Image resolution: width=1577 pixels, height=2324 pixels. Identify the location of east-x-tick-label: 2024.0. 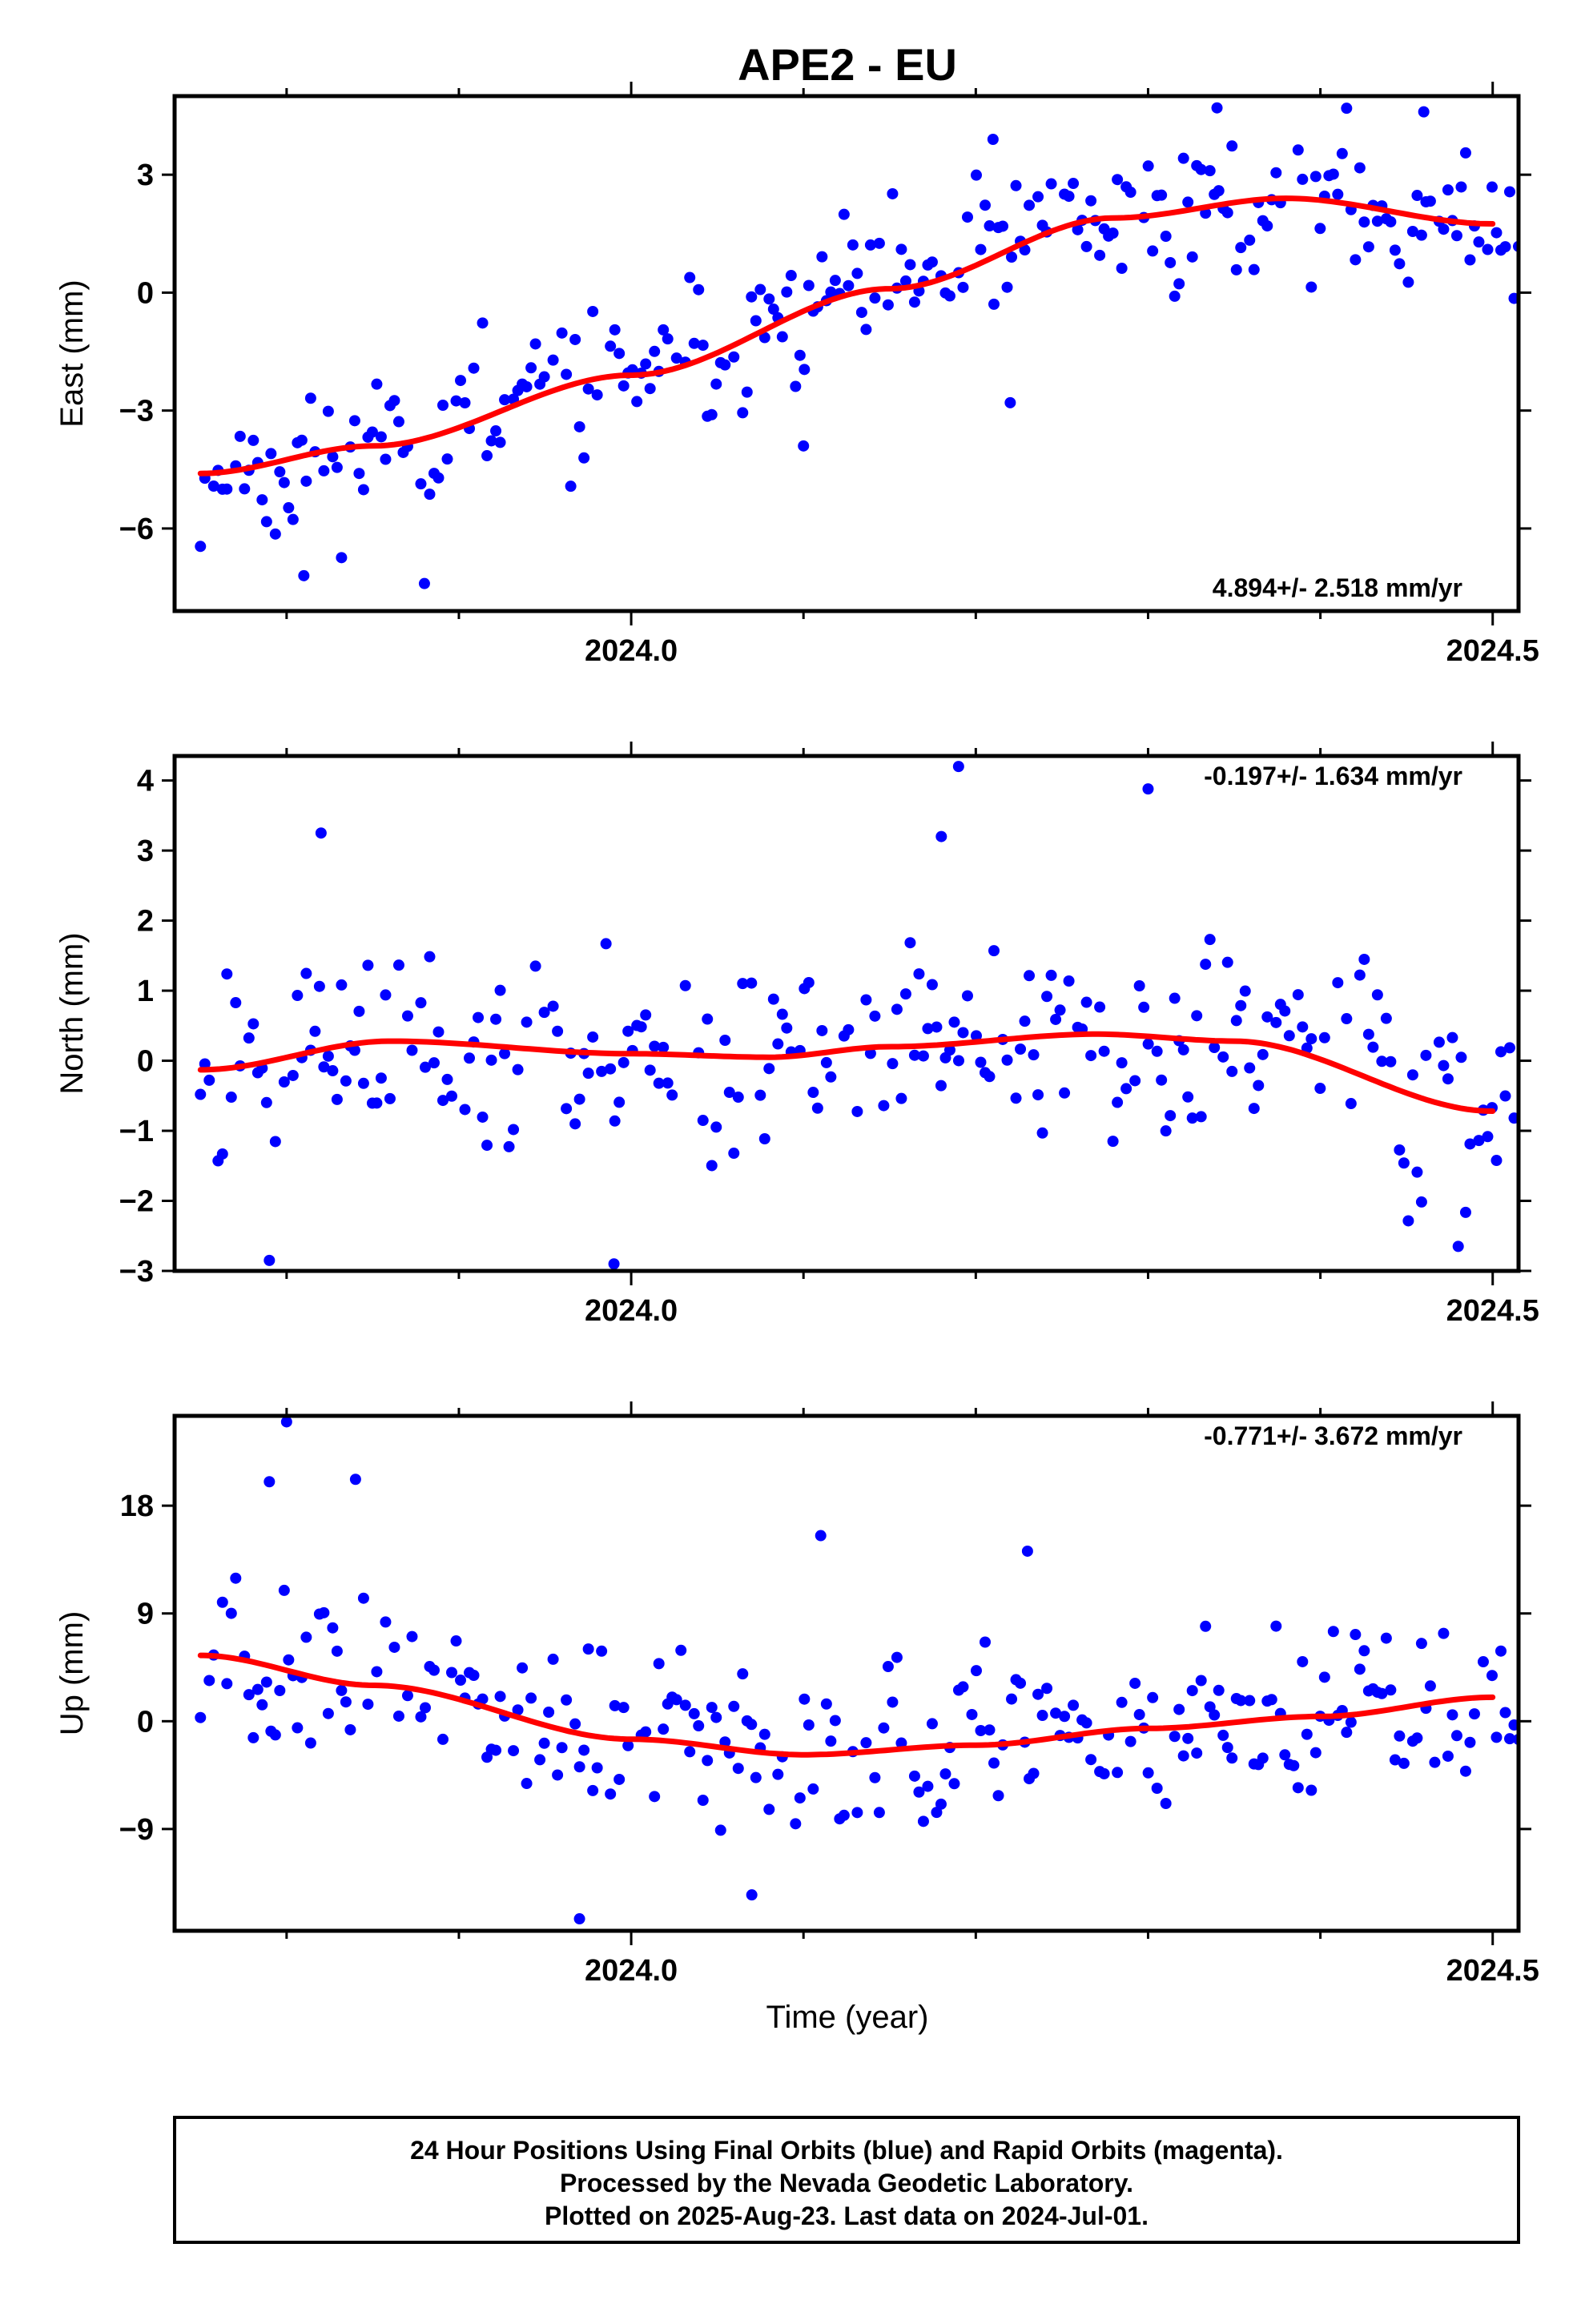
(631, 651).